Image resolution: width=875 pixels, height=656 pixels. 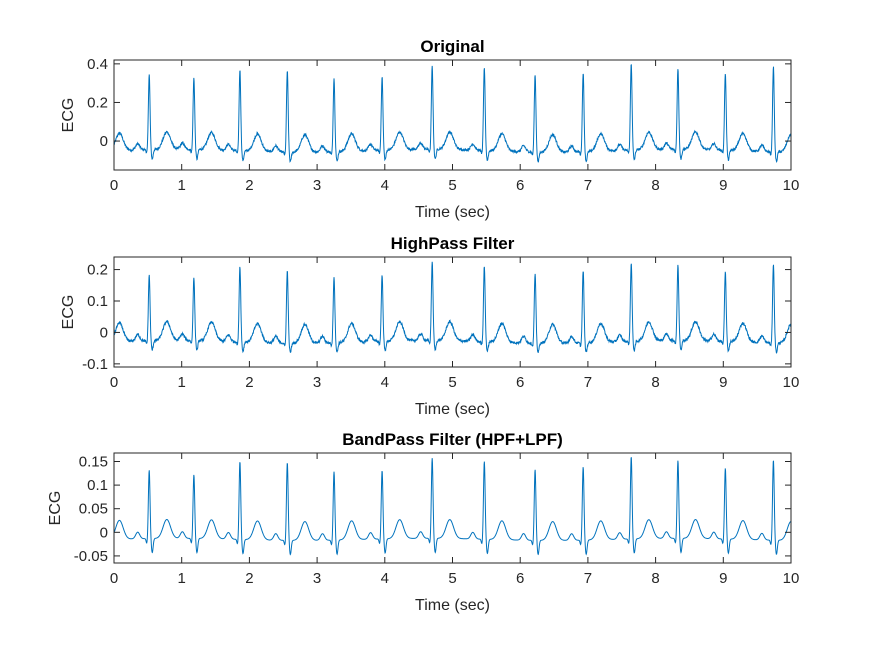 What do you see at coordinates (453, 243) in the screenshot?
I see `subplot-title: HighPass Filter` at bounding box center [453, 243].